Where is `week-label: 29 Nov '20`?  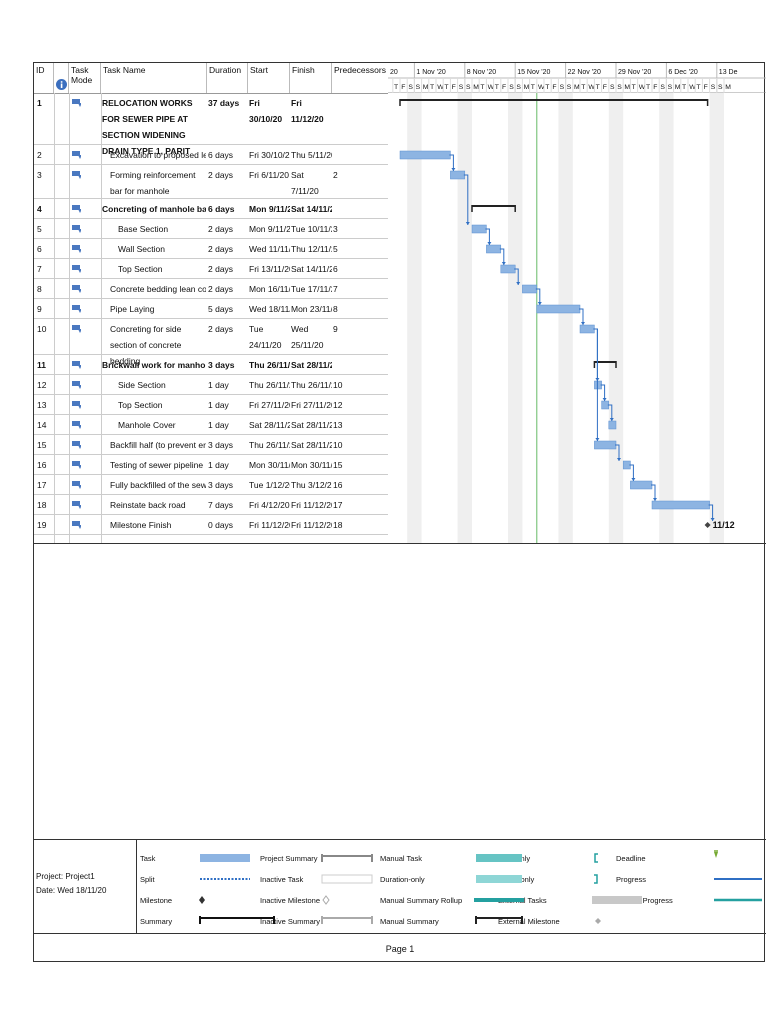
week-label: 29 Nov '20 is located at coordinates (634, 72).